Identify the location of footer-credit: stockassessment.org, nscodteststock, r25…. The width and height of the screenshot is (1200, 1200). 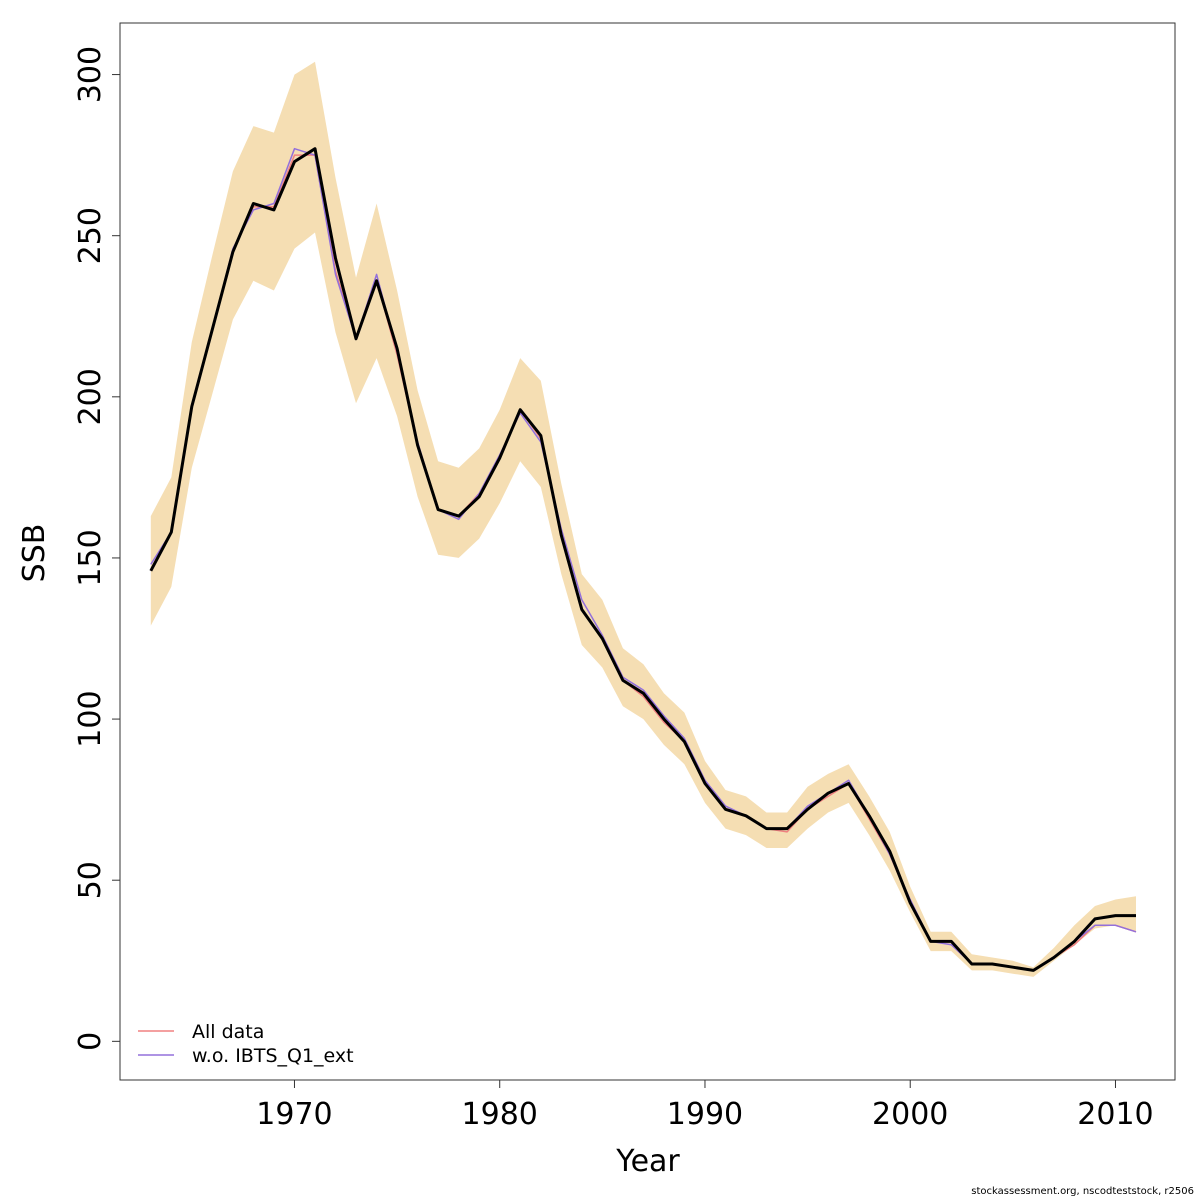
(1082, 1191).